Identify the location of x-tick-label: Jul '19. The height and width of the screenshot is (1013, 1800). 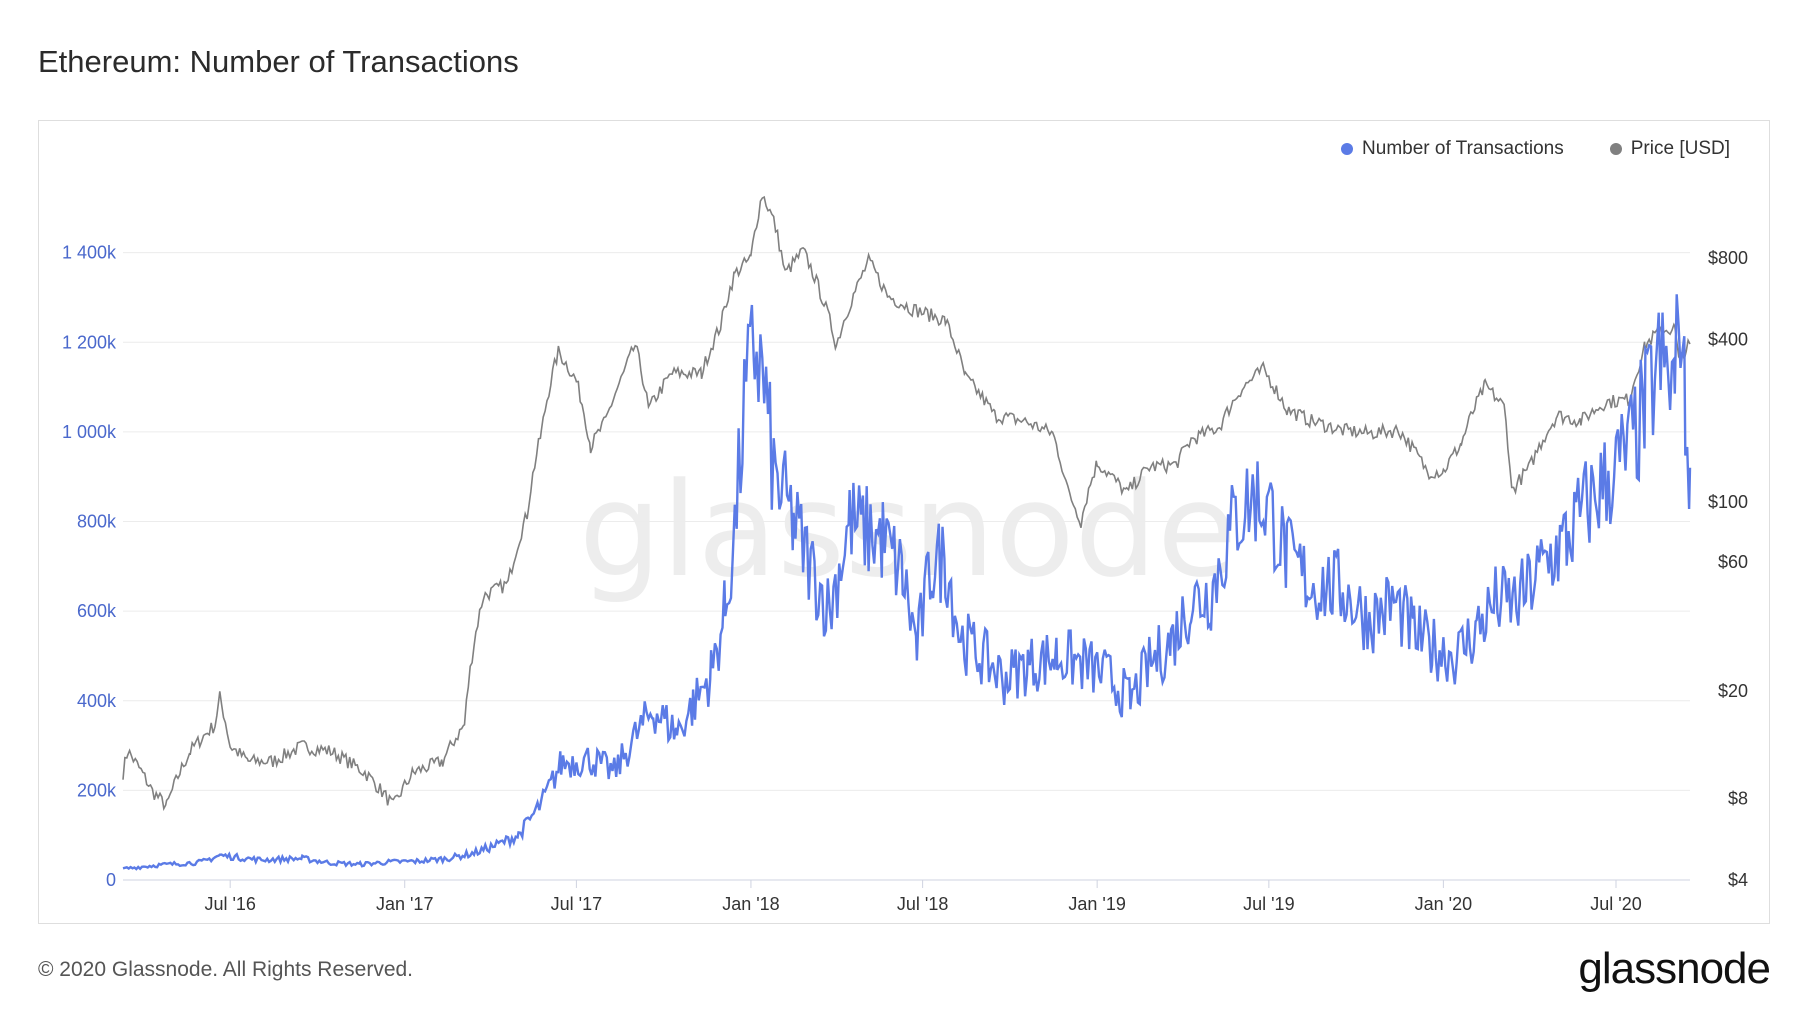
(1268, 904).